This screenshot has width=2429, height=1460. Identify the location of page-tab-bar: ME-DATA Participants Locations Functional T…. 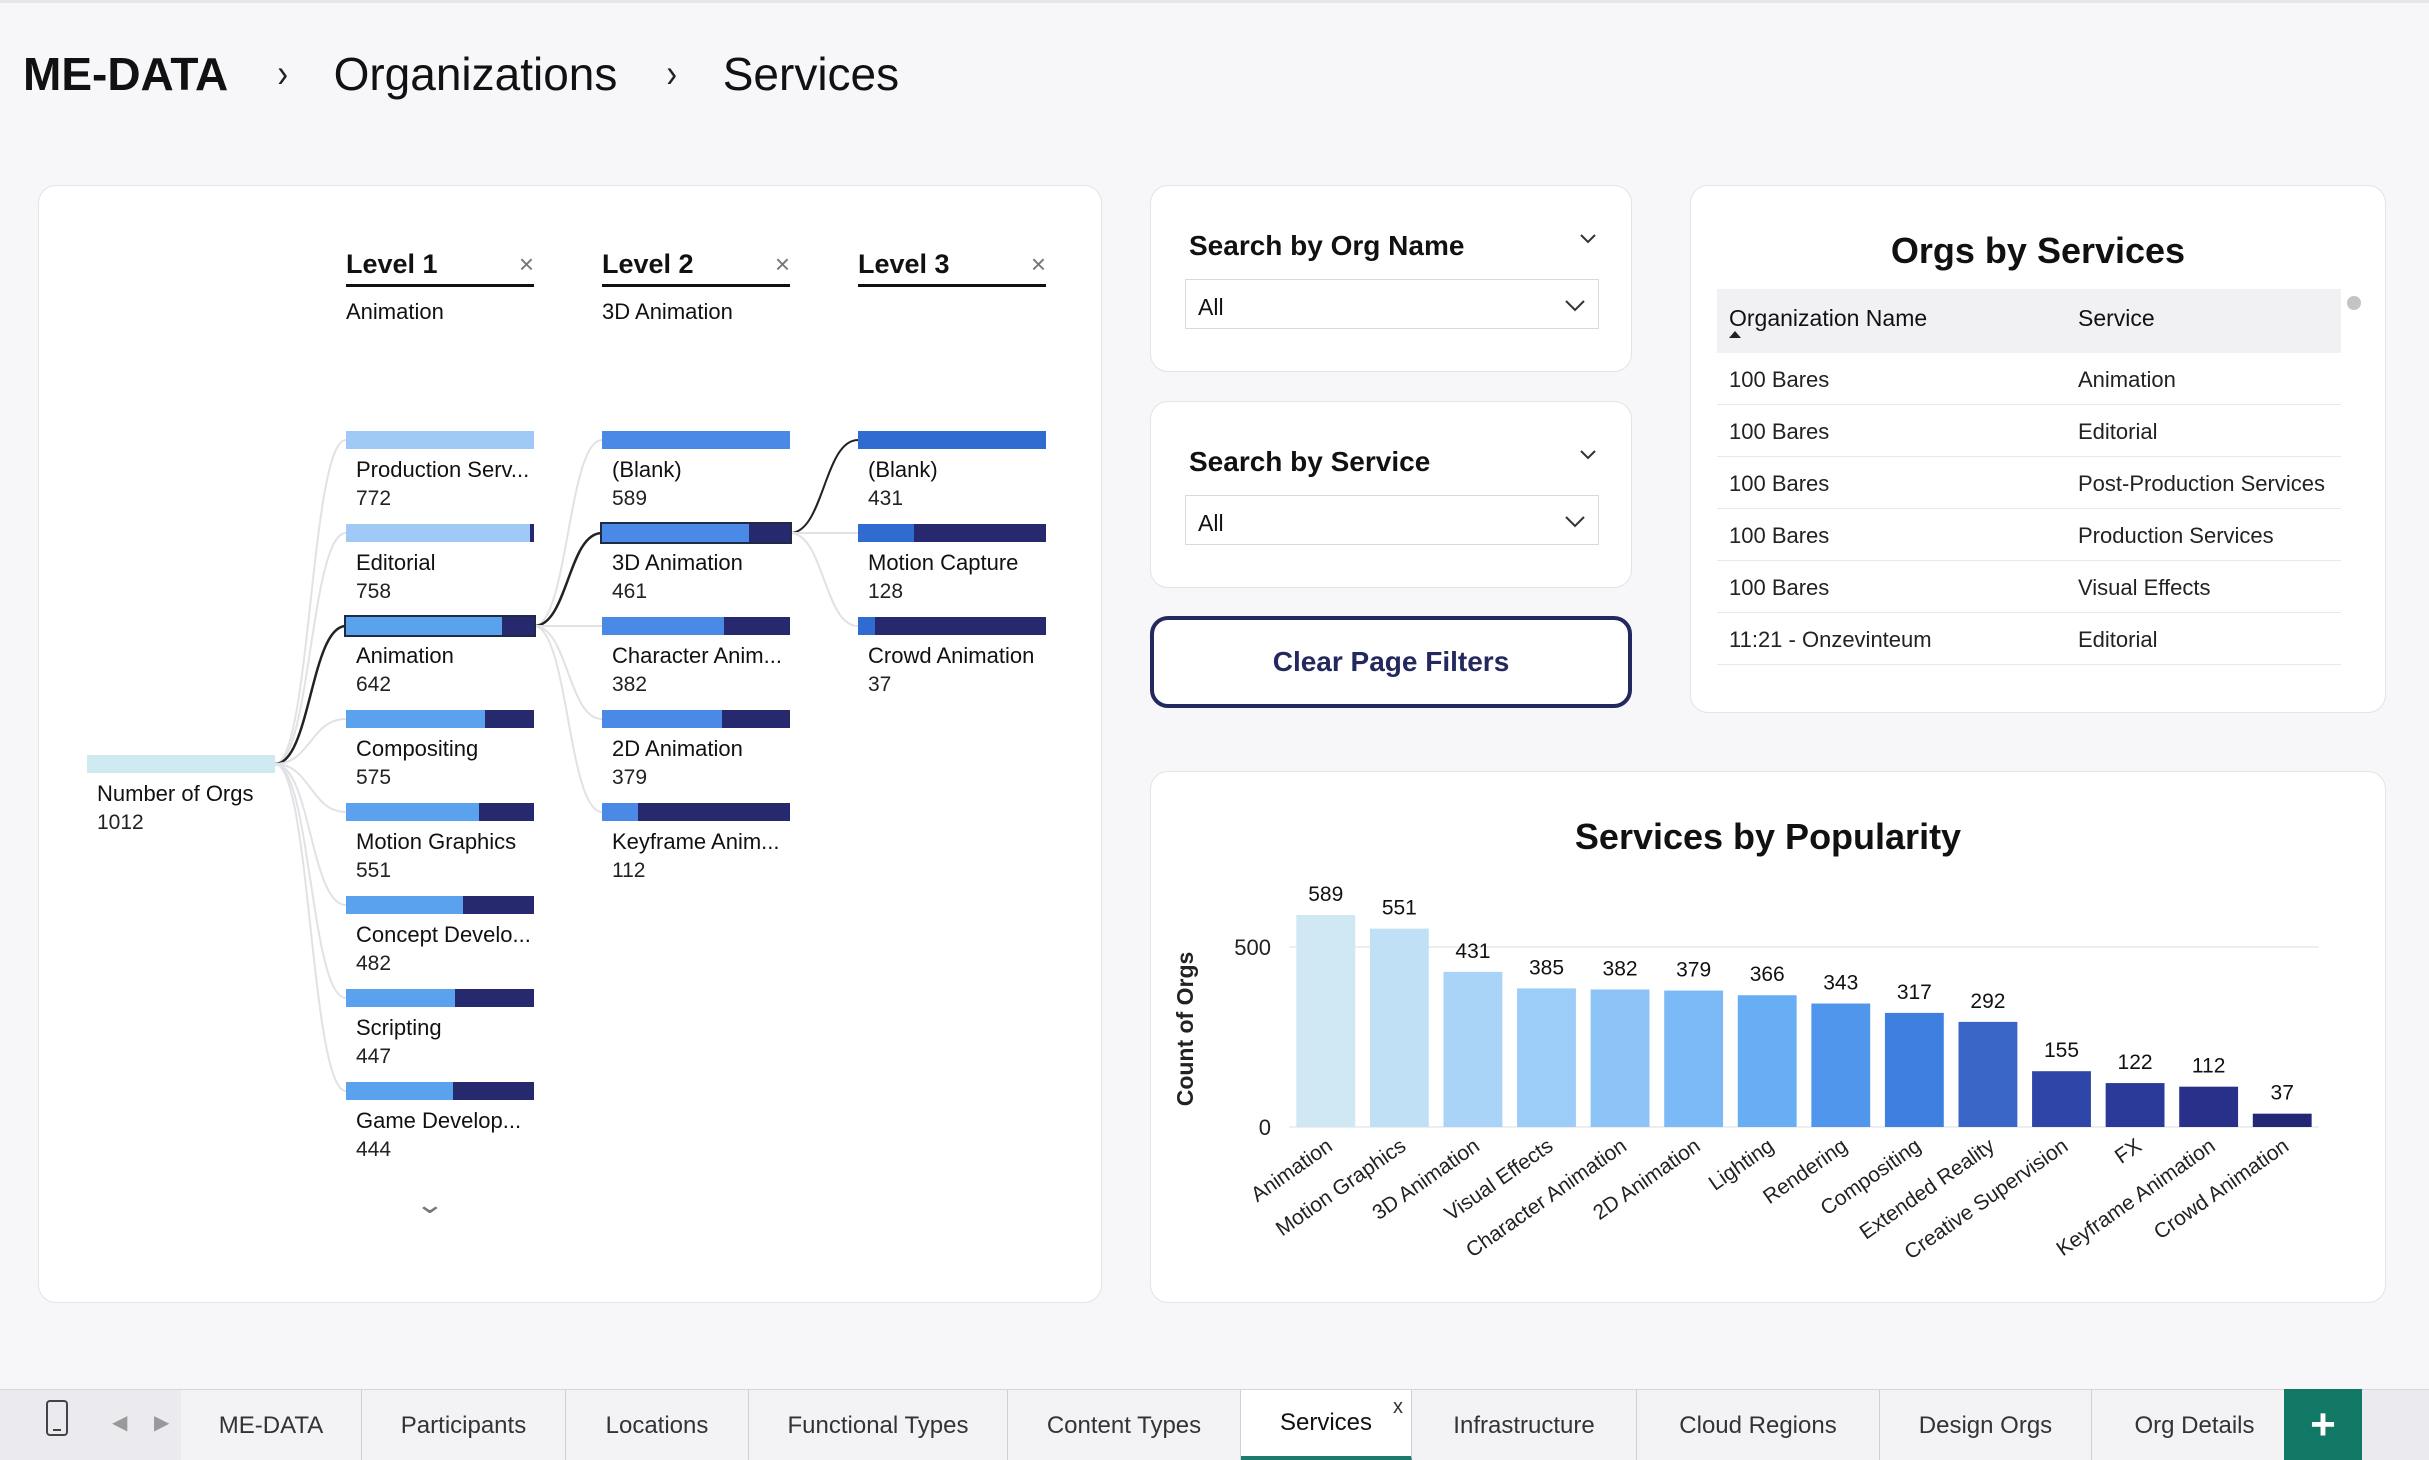
(1214, 1424).